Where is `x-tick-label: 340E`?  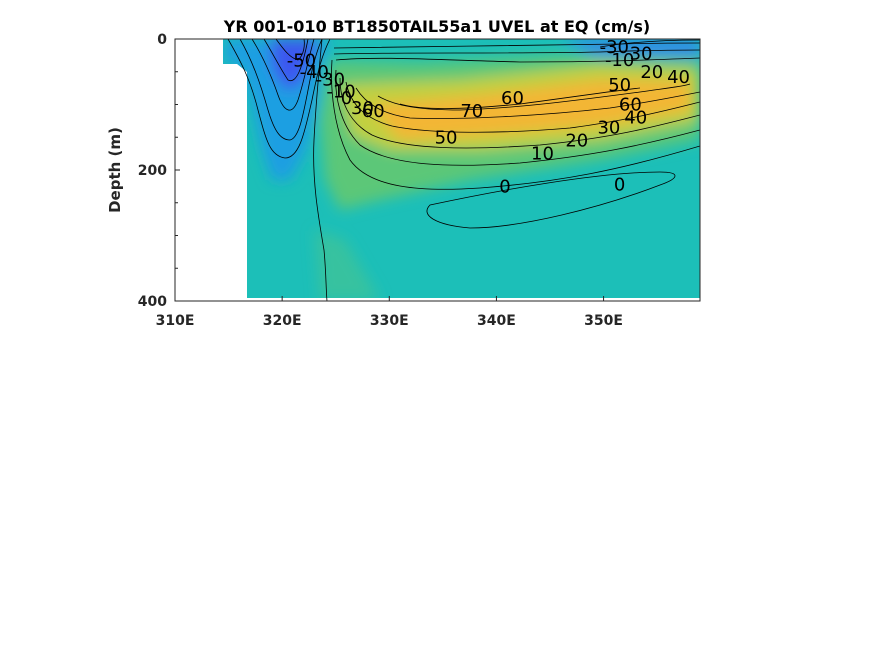
x-tick-label: 340E is located at coordinates (496, 321).